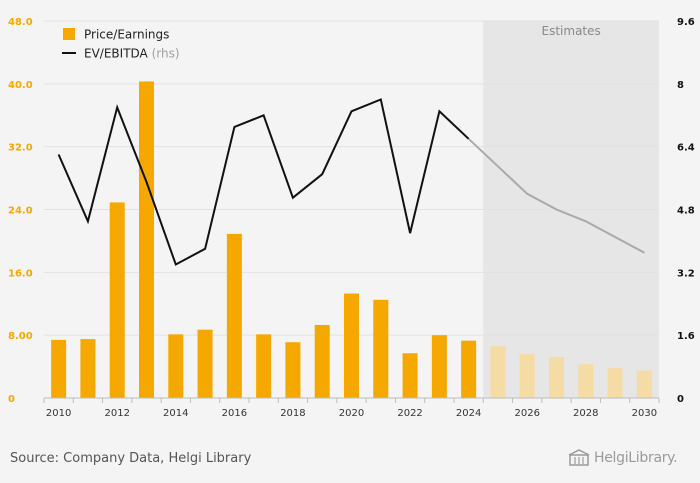 This screenshot has width=700, height=483. I want to click on bar-2013, so click(146, 239).